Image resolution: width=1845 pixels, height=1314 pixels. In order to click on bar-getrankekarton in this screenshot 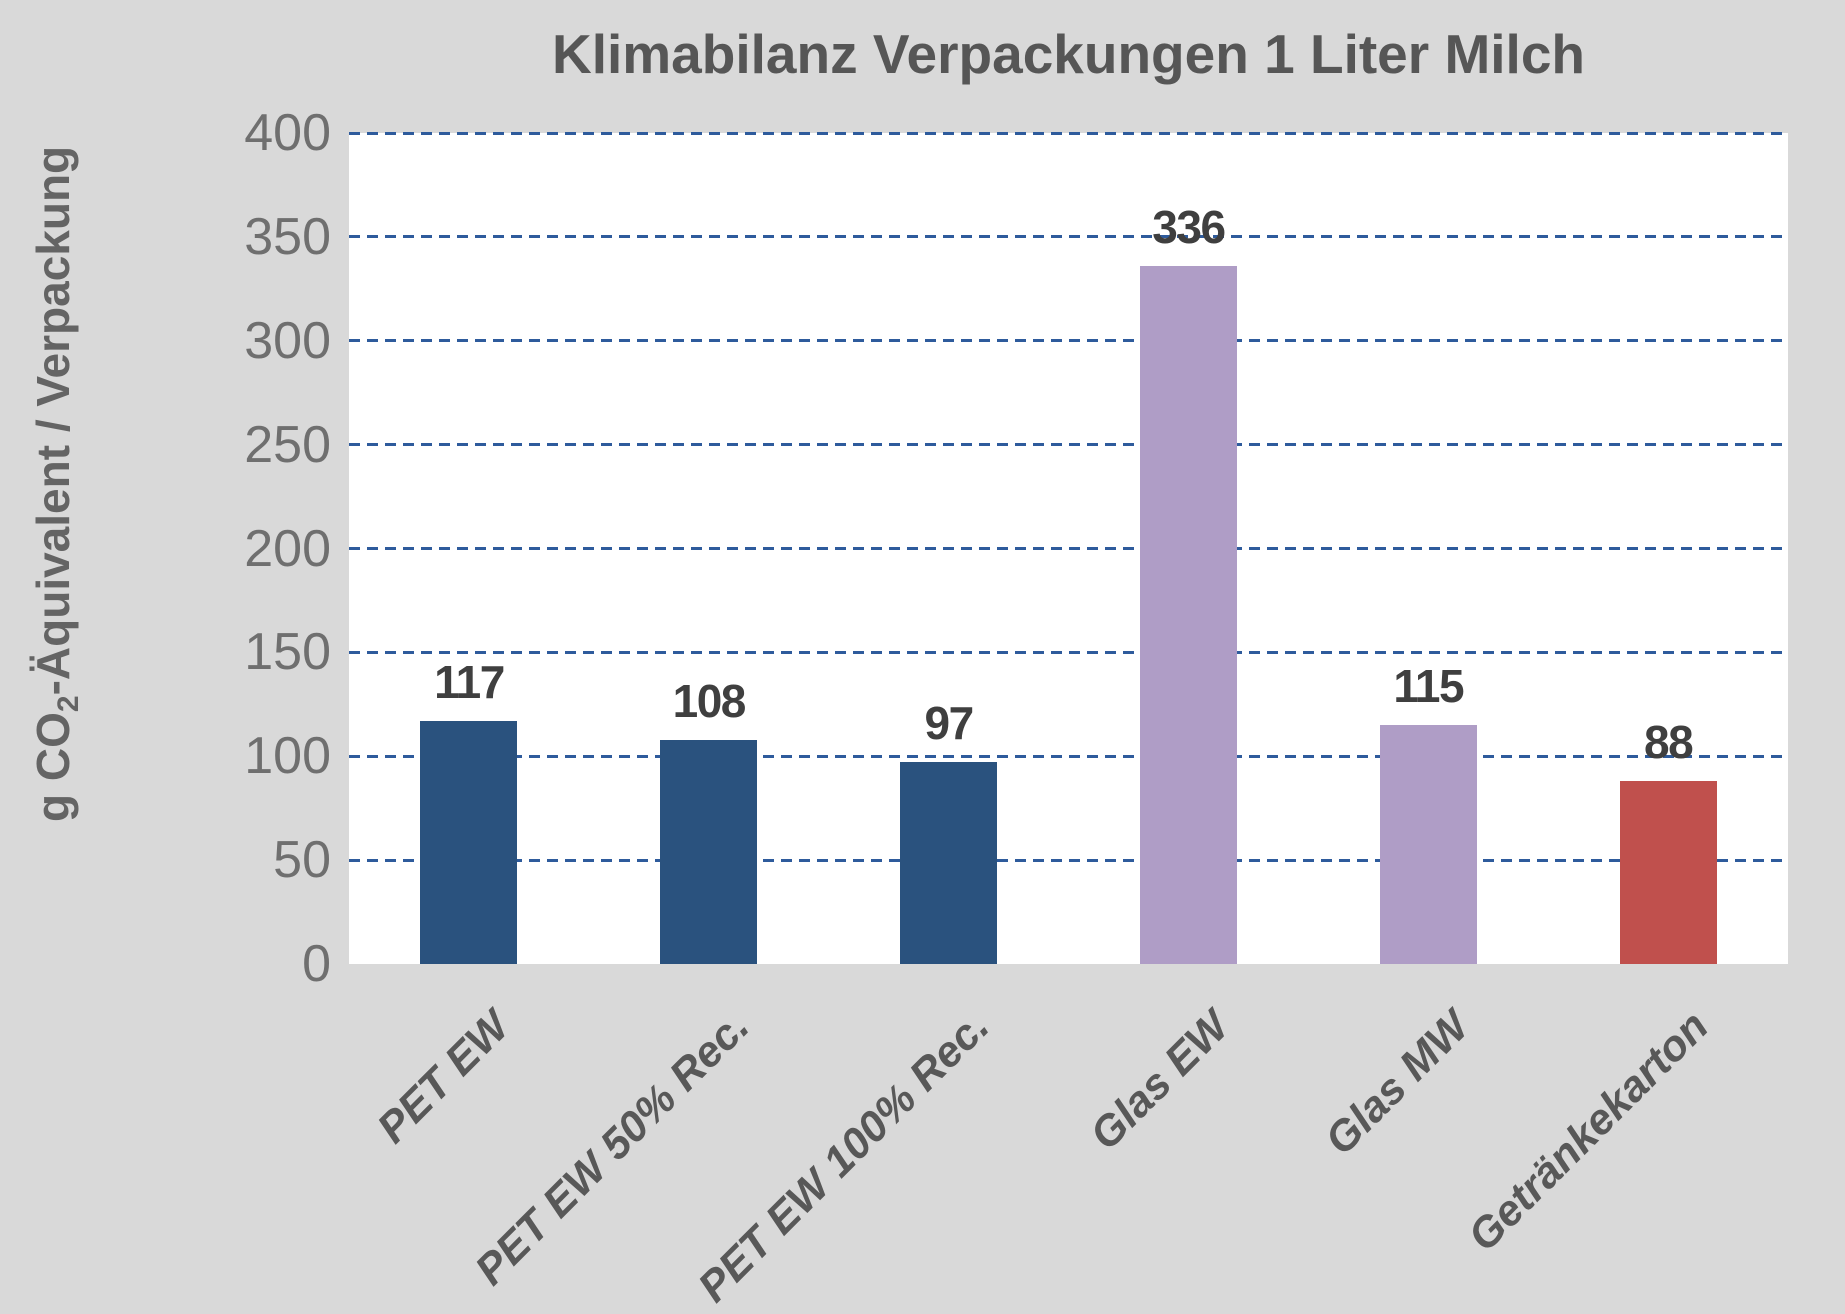, I will do `click(1668, 872)`.